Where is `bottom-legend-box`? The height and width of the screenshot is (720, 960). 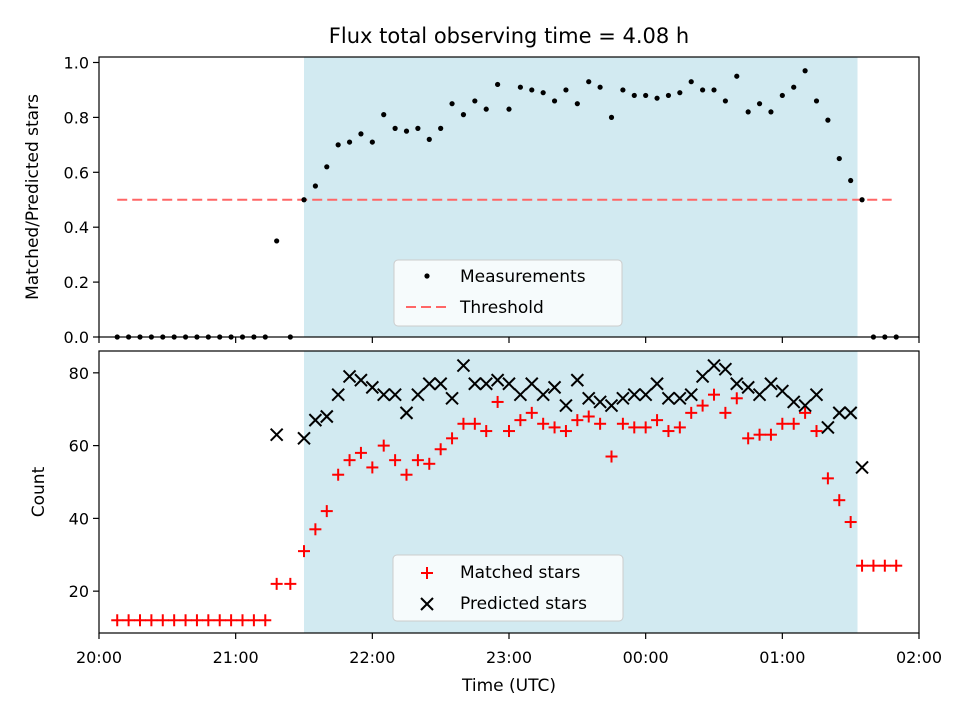 bottom-legend-box is located at coordinates (508, 588).